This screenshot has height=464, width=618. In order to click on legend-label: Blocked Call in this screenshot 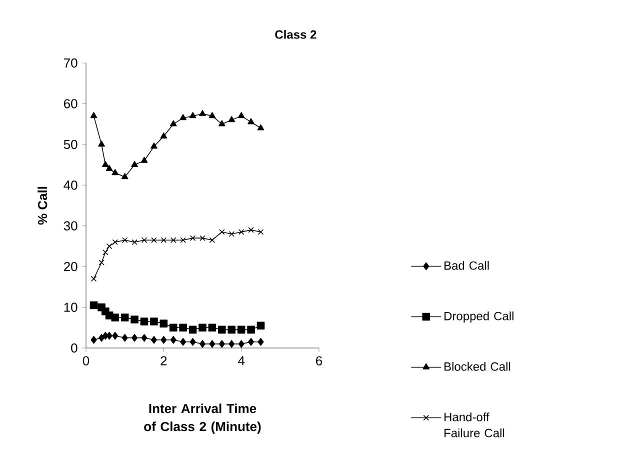, I will do `click(477, 366)`.